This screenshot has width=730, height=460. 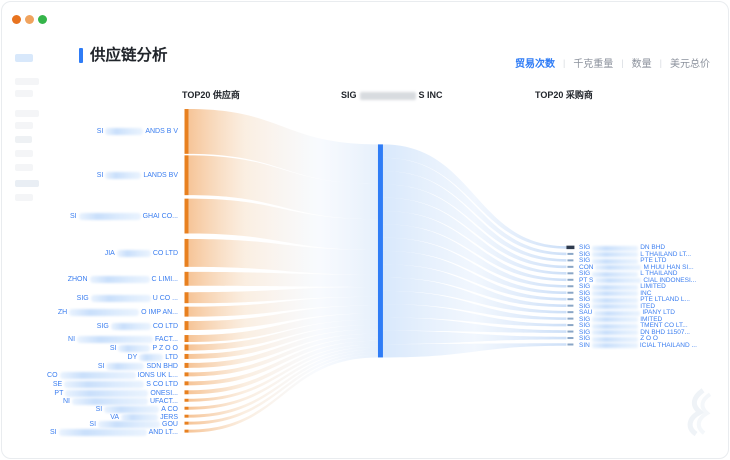 What do you see at coordinates (617, 306) in the screenshot?
I see `purchaser-label: SIG ITED` at bounding box center [617, 306].